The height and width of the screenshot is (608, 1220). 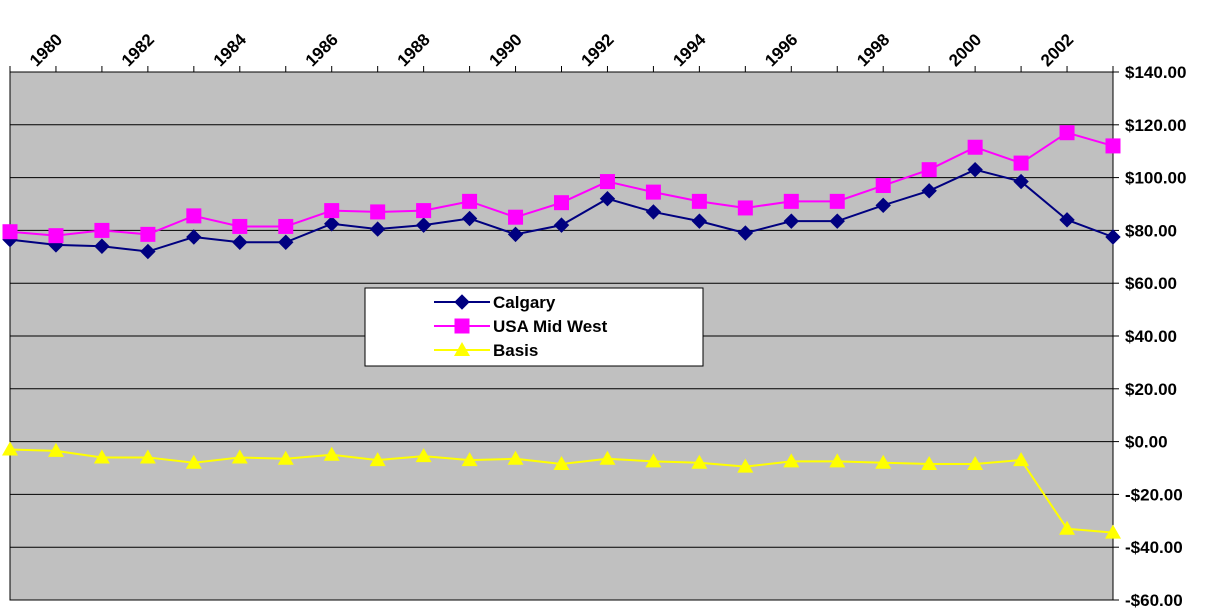 What do you see at coordinates (462, 349) in the screenshot?
I see `legend-marker-basis` at bounding box center [462, 349].